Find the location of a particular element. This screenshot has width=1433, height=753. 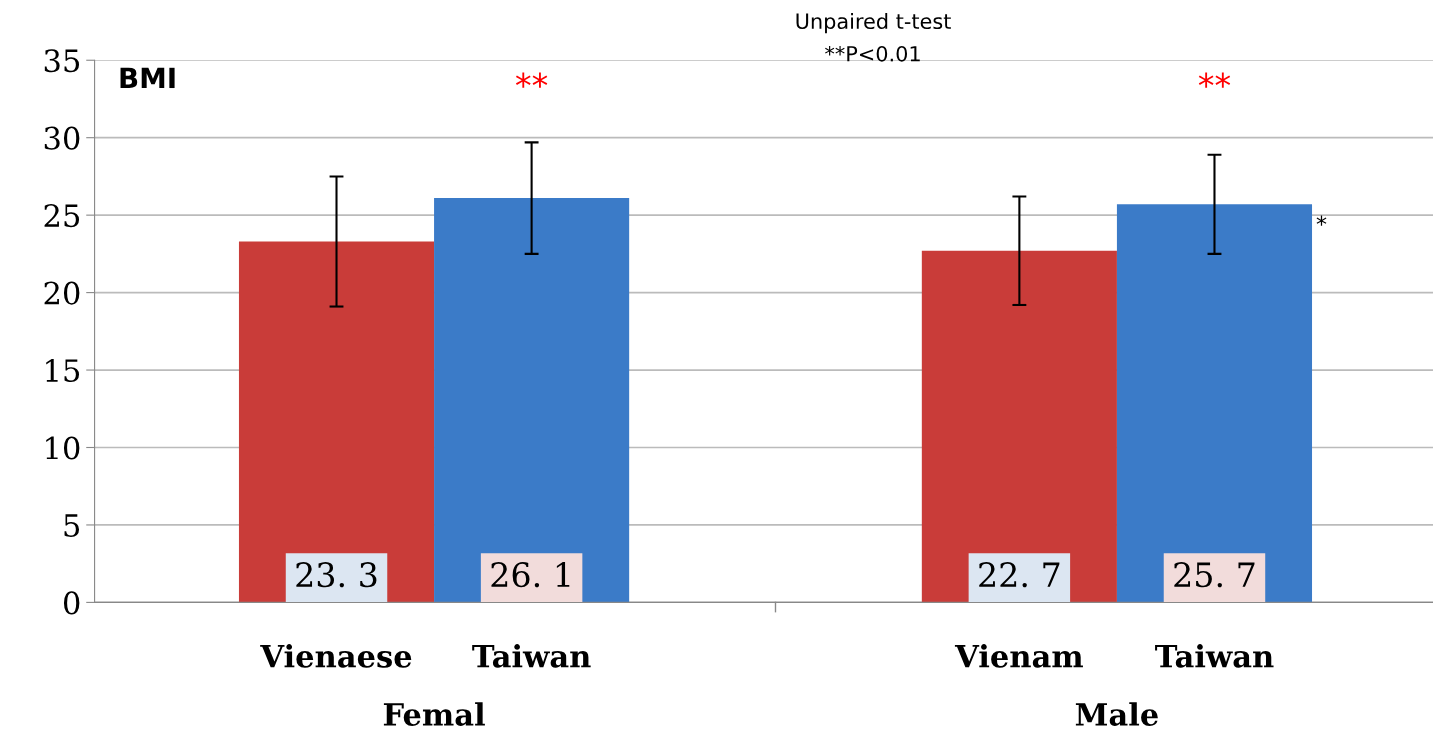

y-axis-title: BMI is located at coordinates (147, 78).